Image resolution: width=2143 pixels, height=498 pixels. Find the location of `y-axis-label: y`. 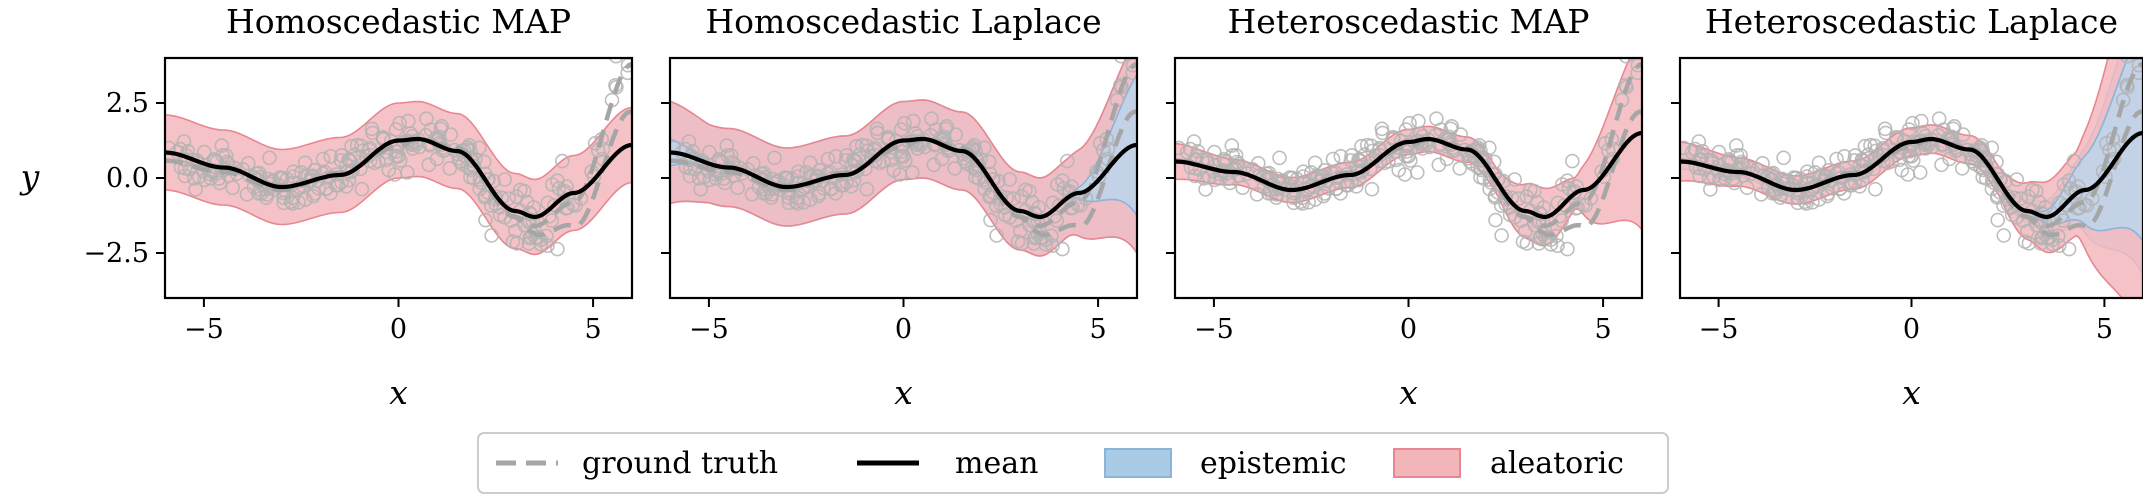

y-axis-label: y is located at coordinates (29, 176).